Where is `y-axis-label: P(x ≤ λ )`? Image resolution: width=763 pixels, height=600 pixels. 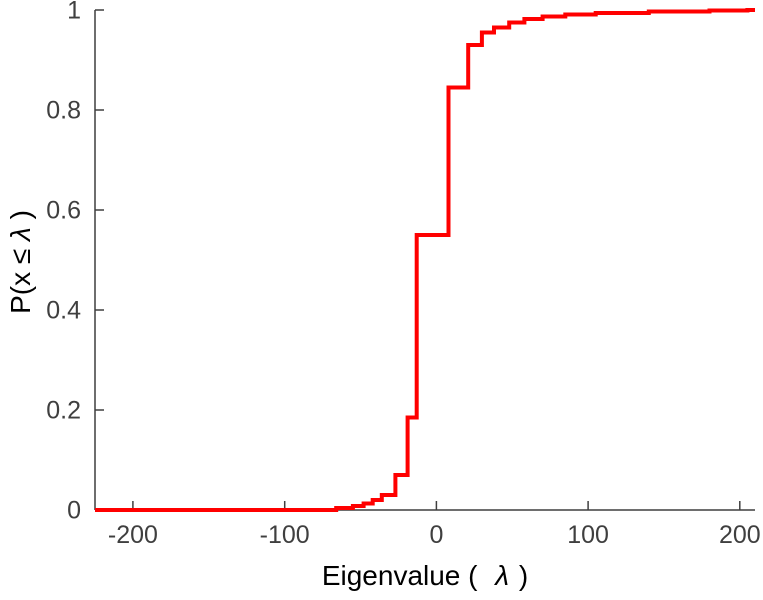 y-axis-label: P(x ≤ λ ) is located at coordinates (20, 262).